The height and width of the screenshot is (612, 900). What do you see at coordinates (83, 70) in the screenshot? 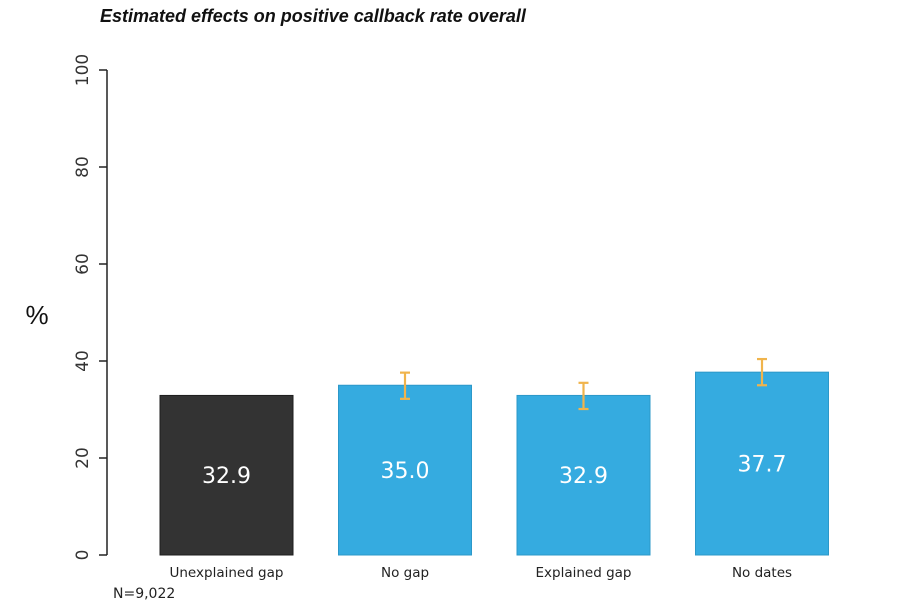
I see `y-tick-label: 100` at bounding box center [83, 70].